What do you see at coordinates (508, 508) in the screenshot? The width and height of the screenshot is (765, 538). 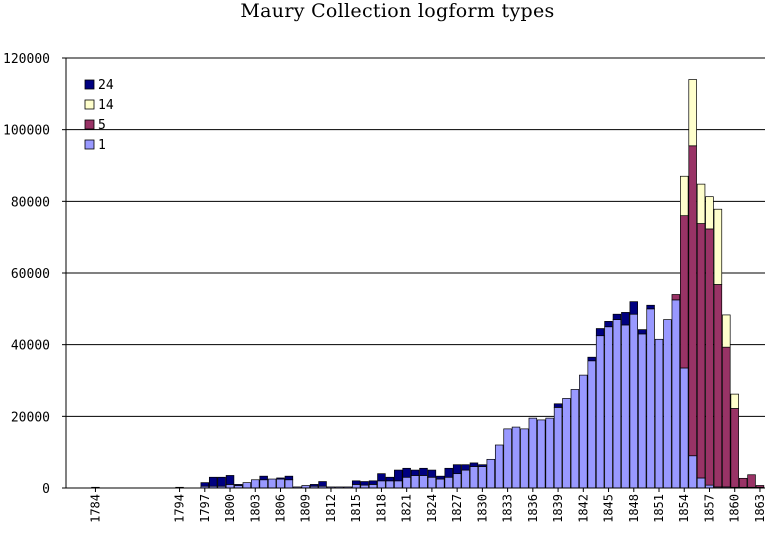 I see `x-tick-label: 1833` at bounding box center [508, 508].